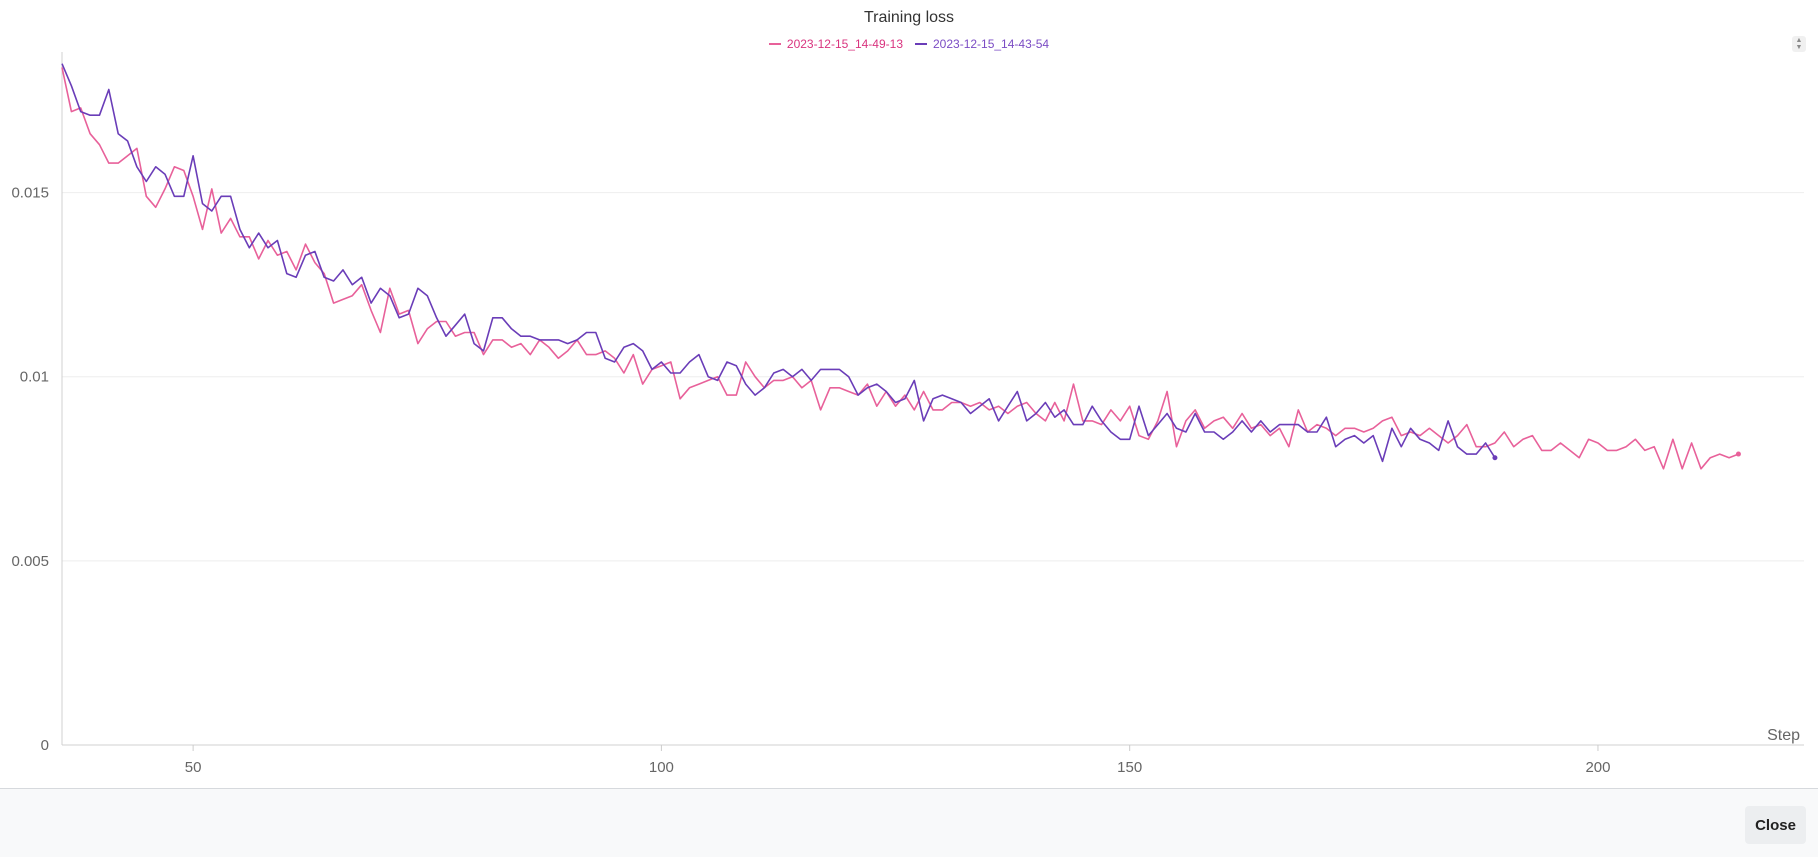 This screenshot has height=857, width=1818. What do you see at coordinates (909, 822) in the screenshot?
I see `dialog-footer: Close` at bounding box center [909, 822].